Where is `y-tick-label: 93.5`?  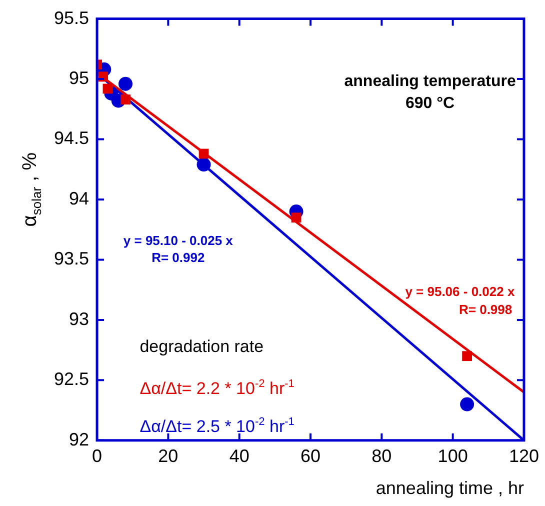
y-tick-label: 93.5 is located at coordinates (72, 258).